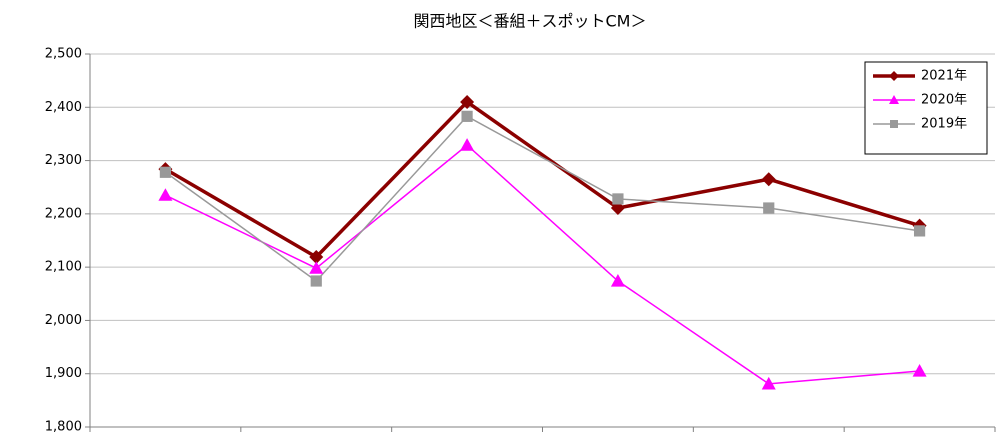  Describe the element at coordinates (63, 320) in the screenshot. I see `y-tick-label: 2,000` at that location.